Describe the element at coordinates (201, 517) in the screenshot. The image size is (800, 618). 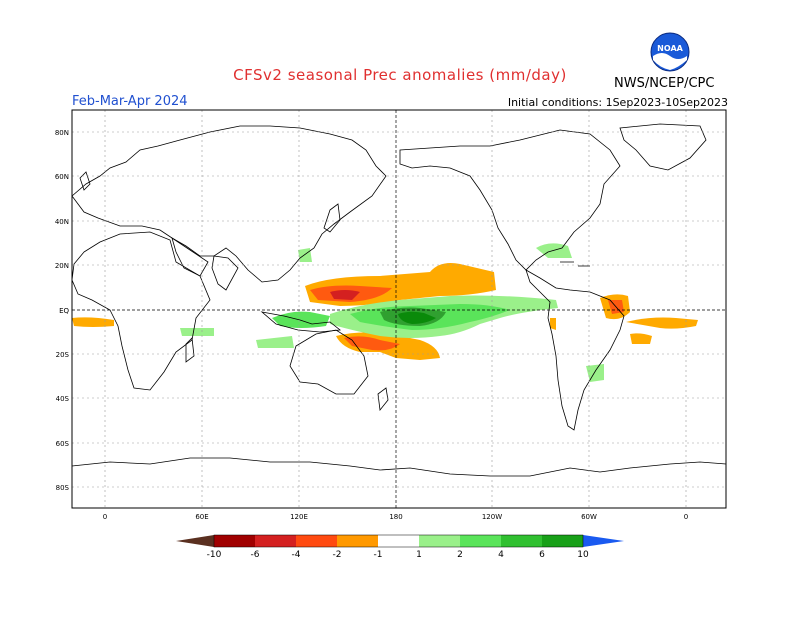
I see `lon-label: 60E` at that location.